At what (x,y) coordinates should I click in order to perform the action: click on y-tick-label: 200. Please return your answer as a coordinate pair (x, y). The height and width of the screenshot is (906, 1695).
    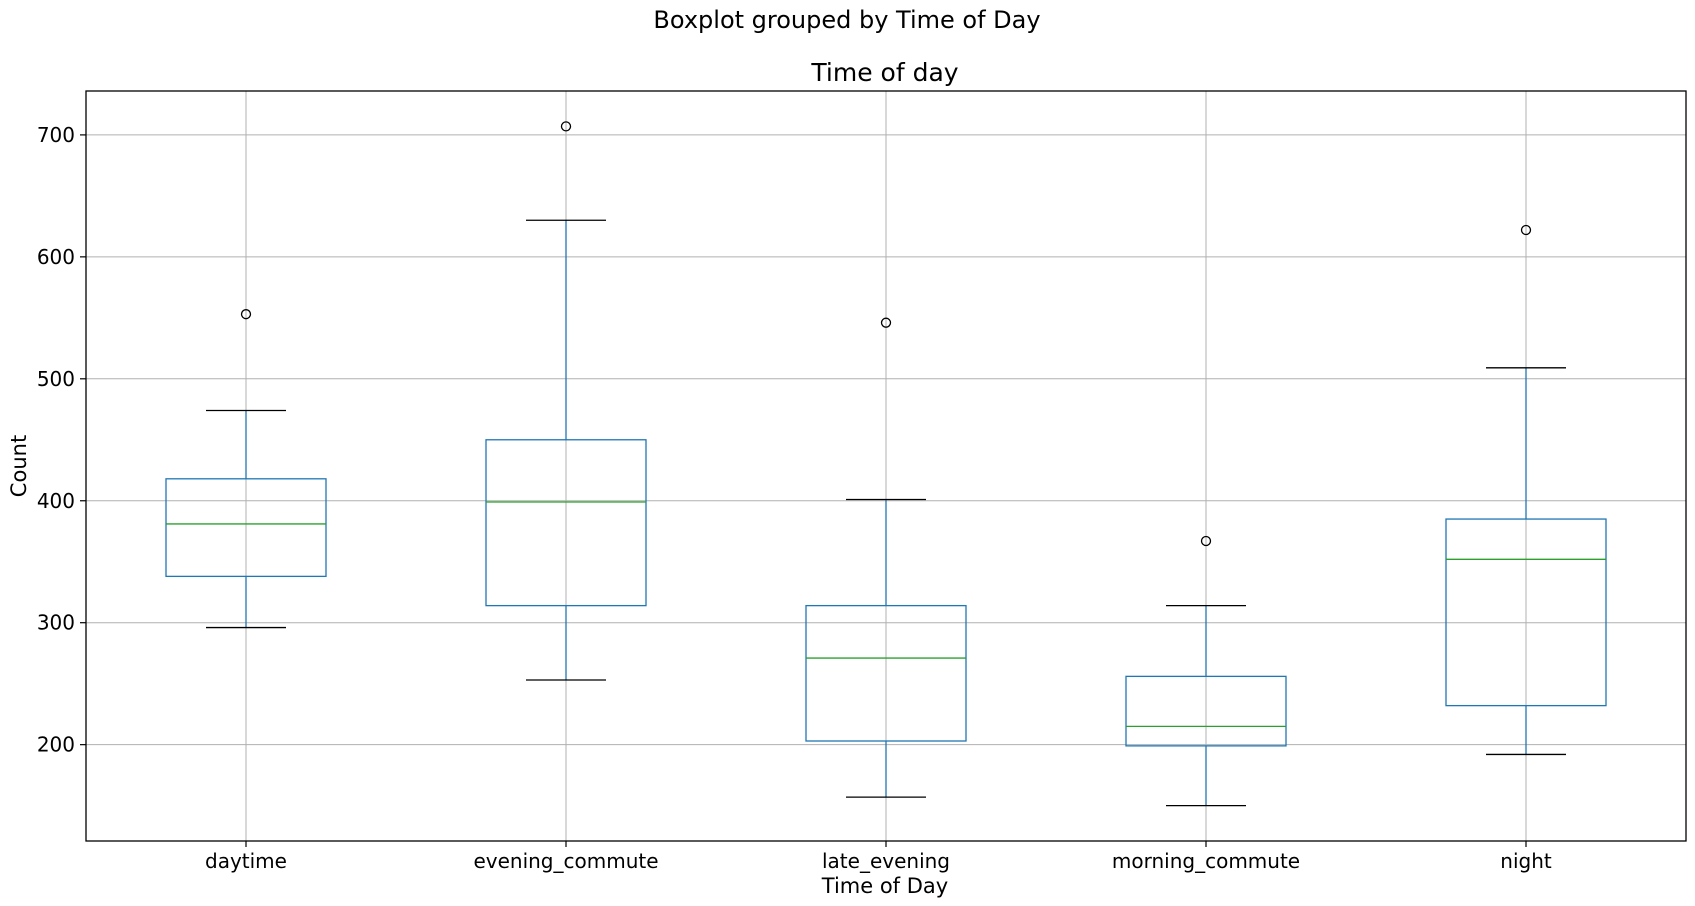
    Looking at the image, I should click on (56, 745).